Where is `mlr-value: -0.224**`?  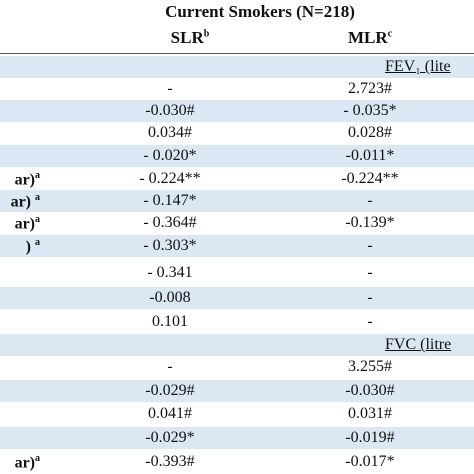 mlr-value: -0.224** is located at coordinates (370, 178).